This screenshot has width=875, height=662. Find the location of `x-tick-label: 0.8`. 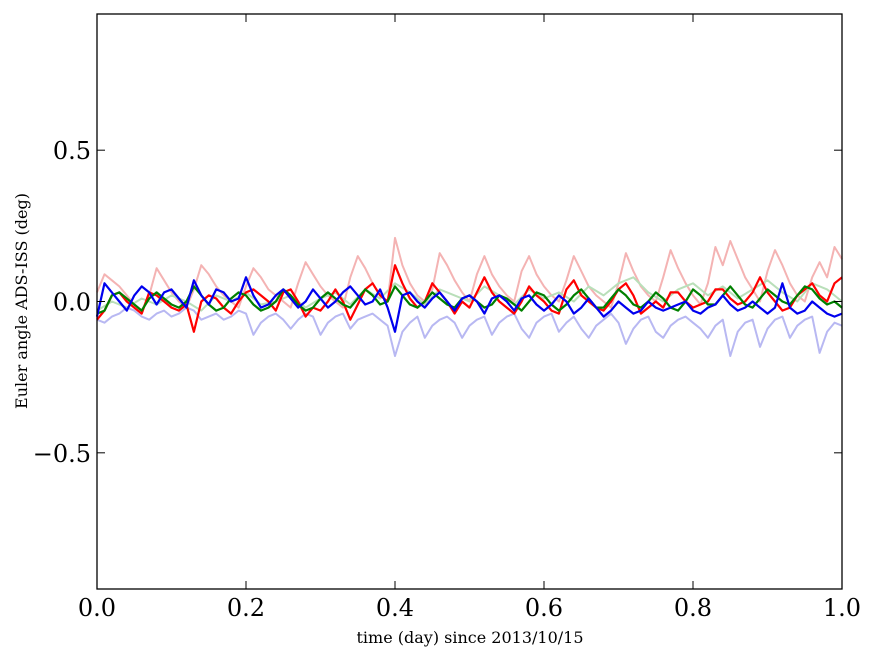

x-tick-label: 0.8 is located at coordinates (693, 608).